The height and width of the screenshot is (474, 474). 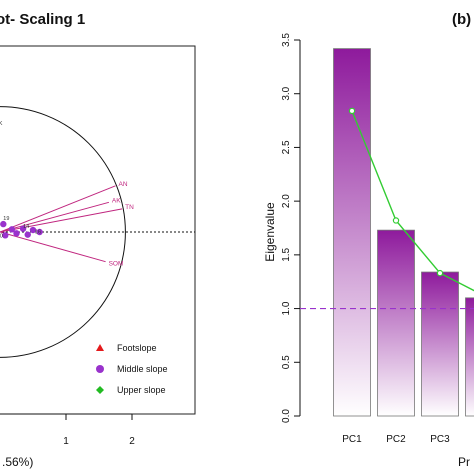 I want to click on site-label: K, so click(x=1, y=124).